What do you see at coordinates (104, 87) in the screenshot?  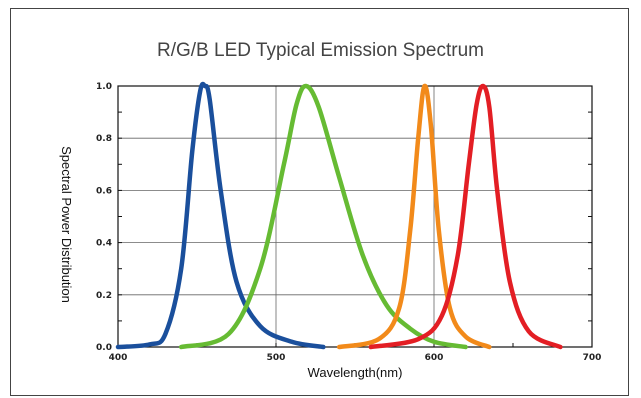 I see `y-tick-label: 1.0` at bounding box center [104, 87].